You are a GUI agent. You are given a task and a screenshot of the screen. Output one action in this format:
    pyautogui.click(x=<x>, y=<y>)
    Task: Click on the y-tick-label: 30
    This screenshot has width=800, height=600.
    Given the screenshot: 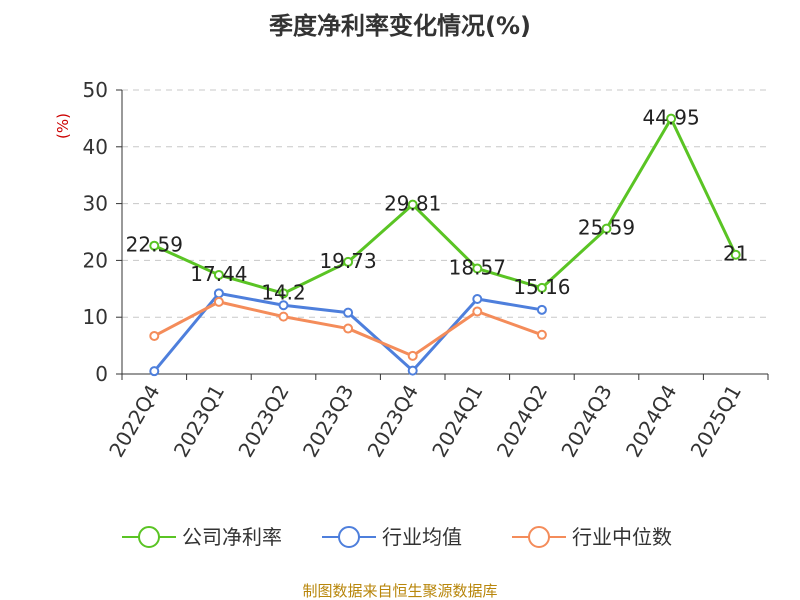 What is the action you would take?
    pyautogui.click(x=95, y=204)
    